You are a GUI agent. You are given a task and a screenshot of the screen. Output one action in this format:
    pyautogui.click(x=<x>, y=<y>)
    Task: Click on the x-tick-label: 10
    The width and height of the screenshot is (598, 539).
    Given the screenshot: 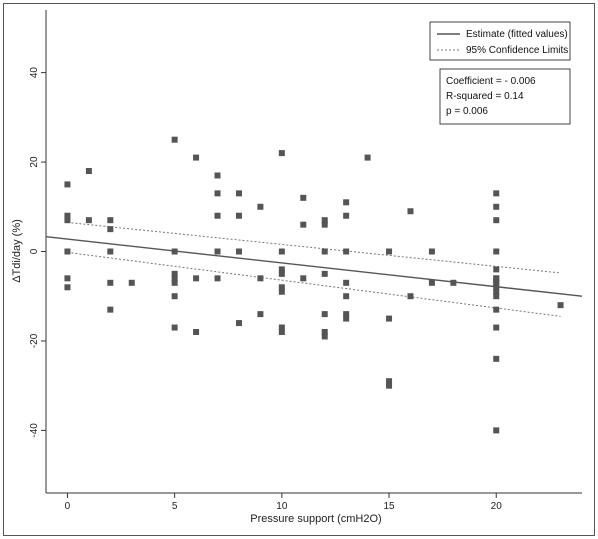 What is the action you would take?
    pyautogui.click(x=282, y=506)
    